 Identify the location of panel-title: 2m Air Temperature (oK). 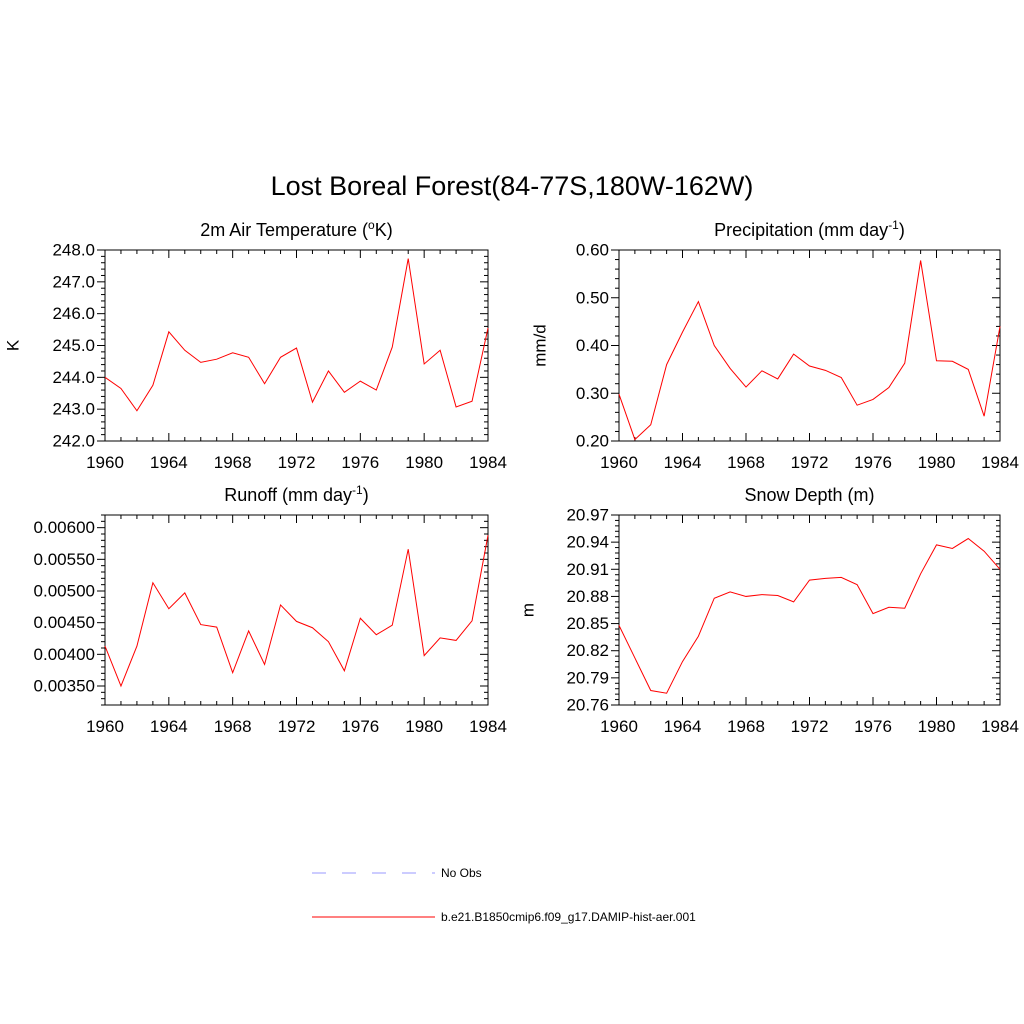
(296, 229).